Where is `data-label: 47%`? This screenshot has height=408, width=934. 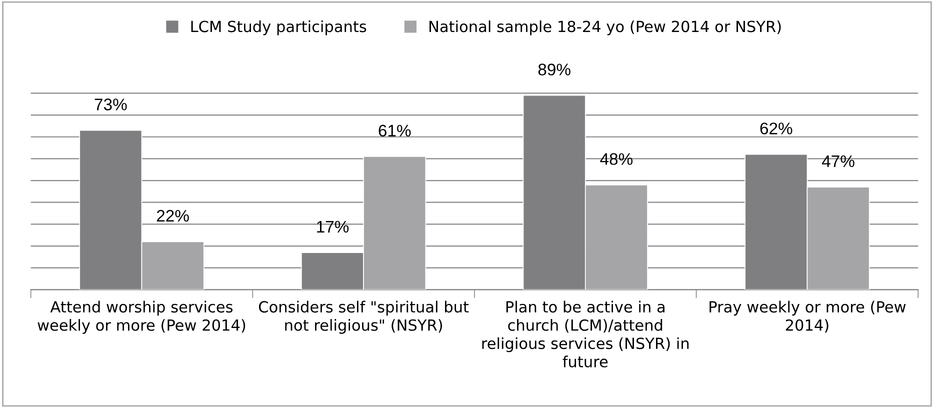
data-label: 47% is located at coordinates (838, 161).